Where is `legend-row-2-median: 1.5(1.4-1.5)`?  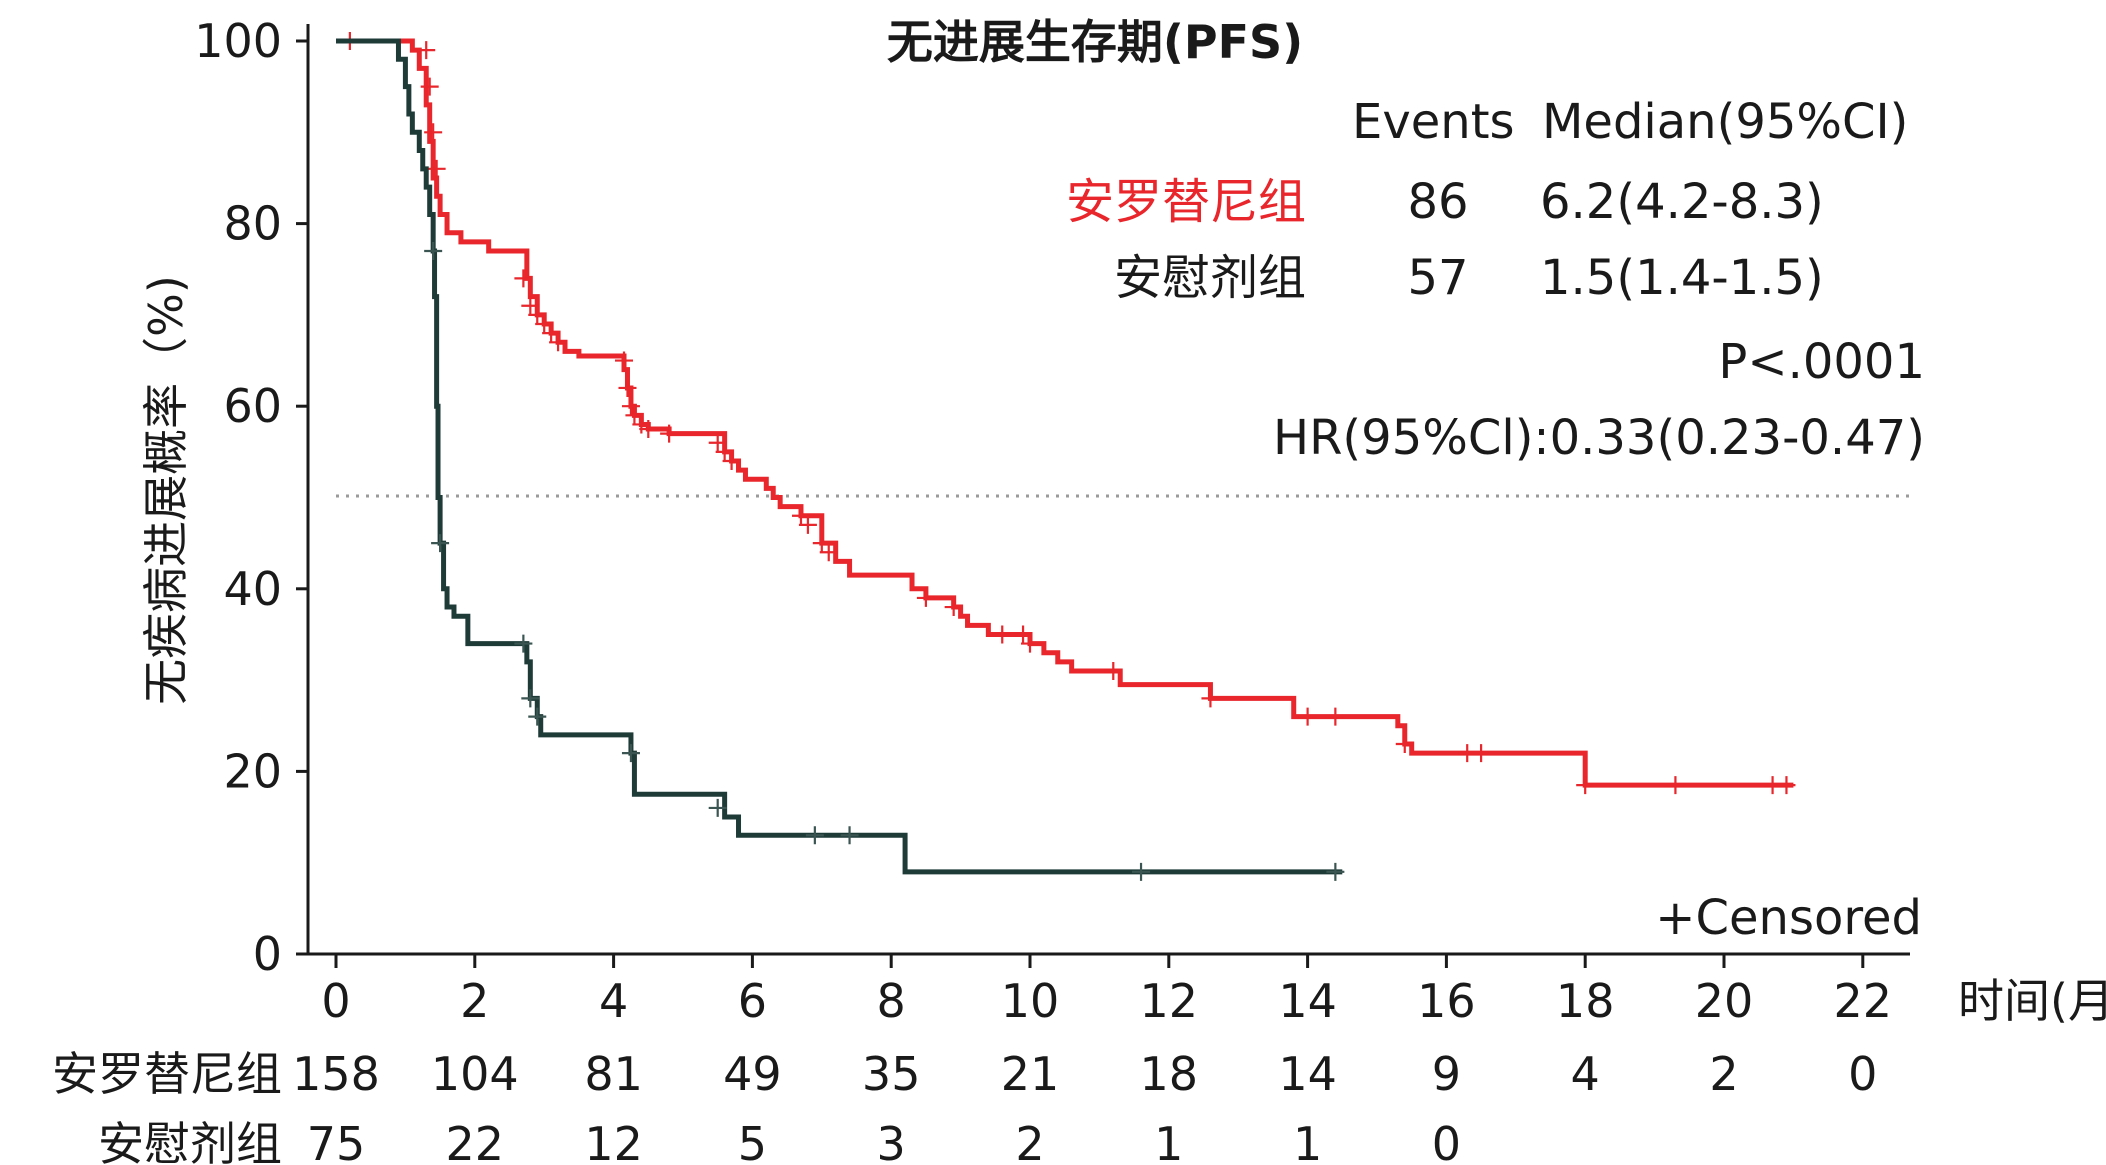 legend-row-2-median: 1.5(1.4-1.5) is located at coordinates (1682, 278).